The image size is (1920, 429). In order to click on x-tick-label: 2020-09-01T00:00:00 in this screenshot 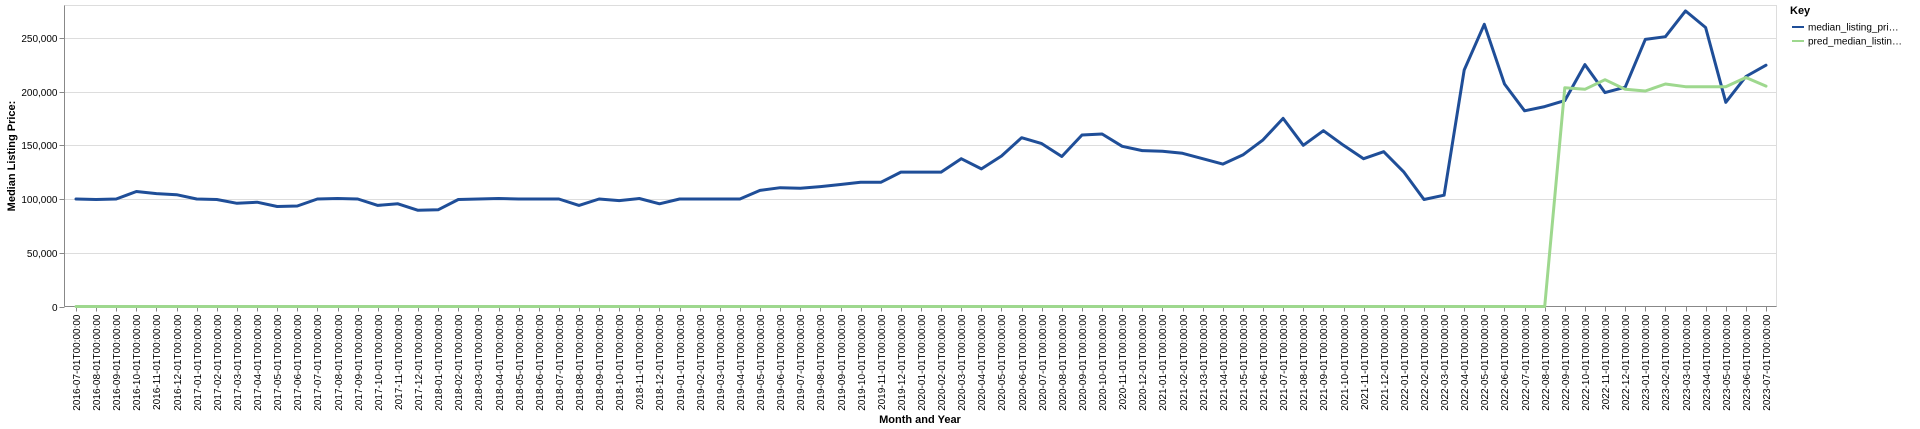, I will do `click(1083, 362)`.